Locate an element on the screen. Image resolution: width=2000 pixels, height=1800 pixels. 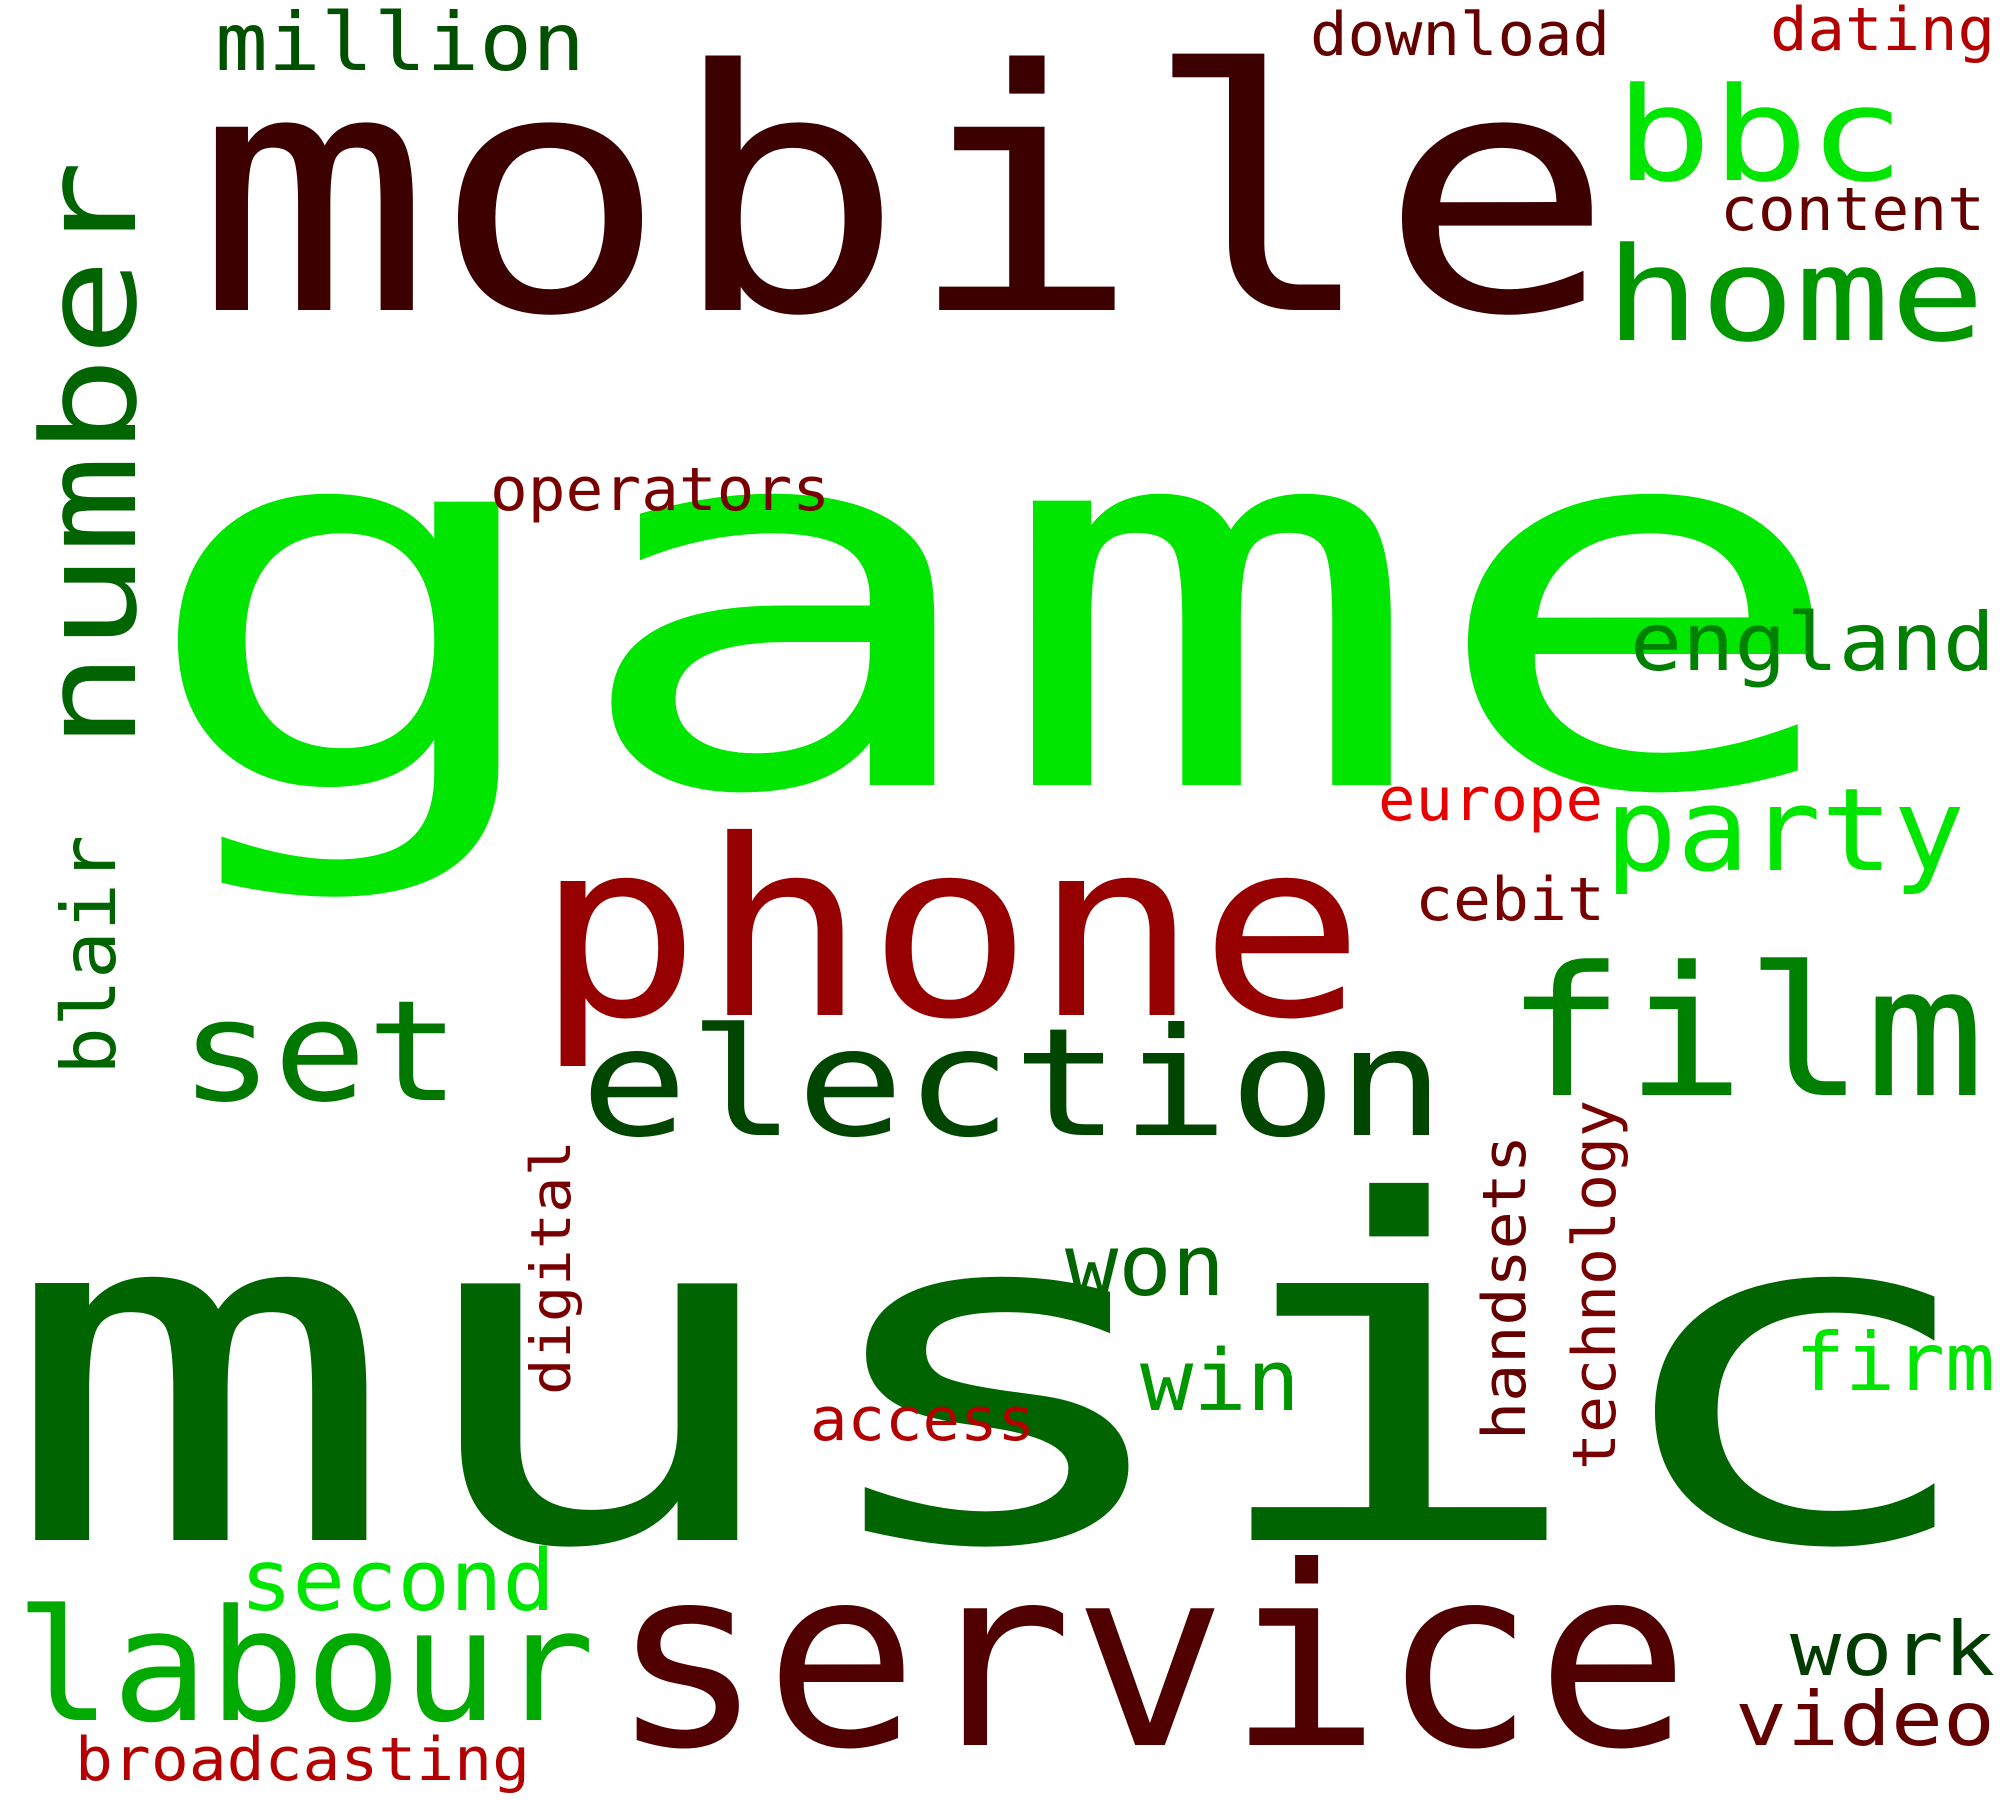
word-access: access is located at coordinates (922, 1420).